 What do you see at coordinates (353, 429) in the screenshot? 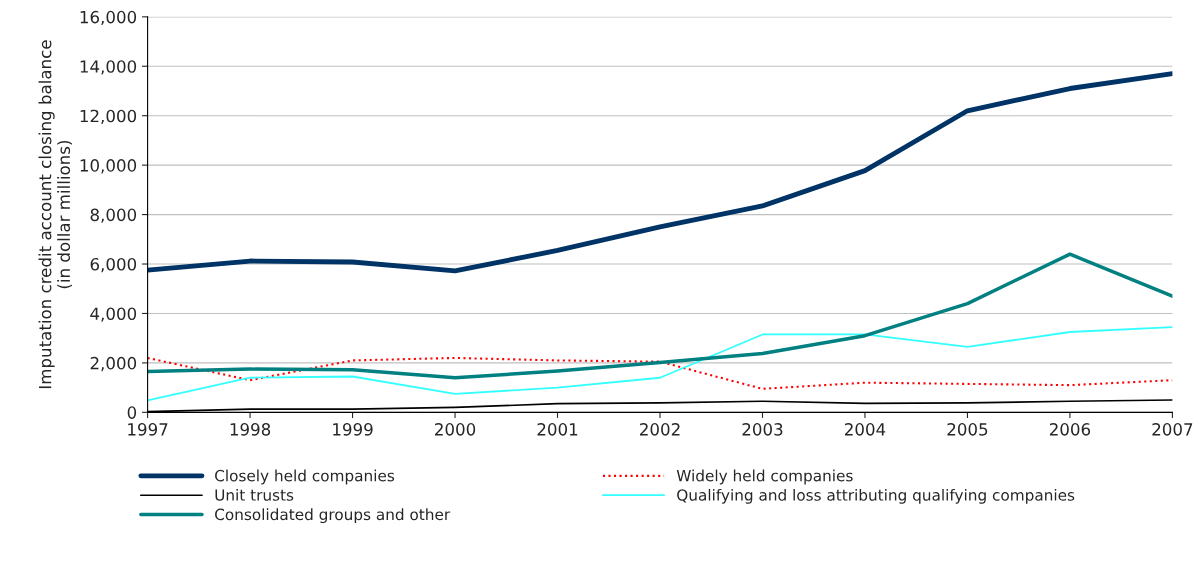
I see `x-tick-label: 1999` at bounding box center [353, 429].